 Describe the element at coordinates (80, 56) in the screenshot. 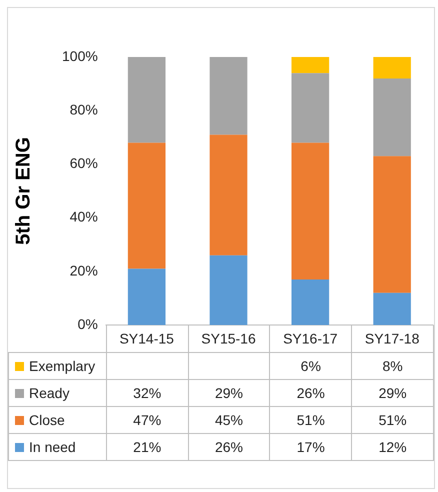

I see `y-tick-label: 100%` at that location.